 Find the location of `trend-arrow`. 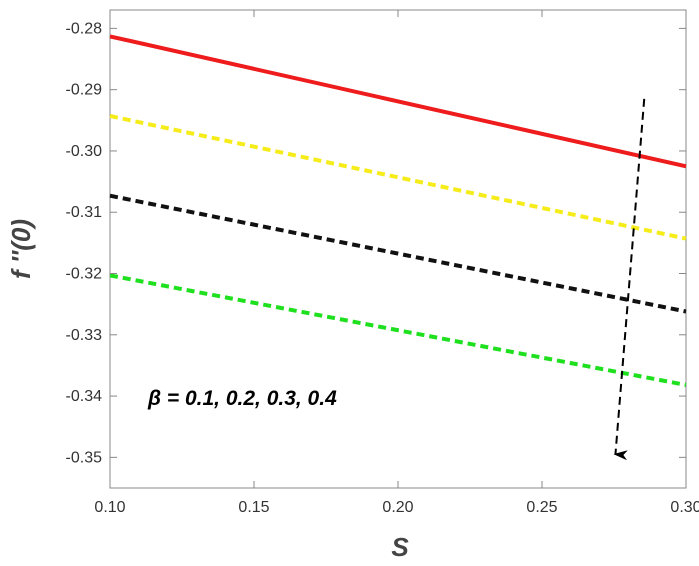

trend-arrow is located at coordinates (629, 279).